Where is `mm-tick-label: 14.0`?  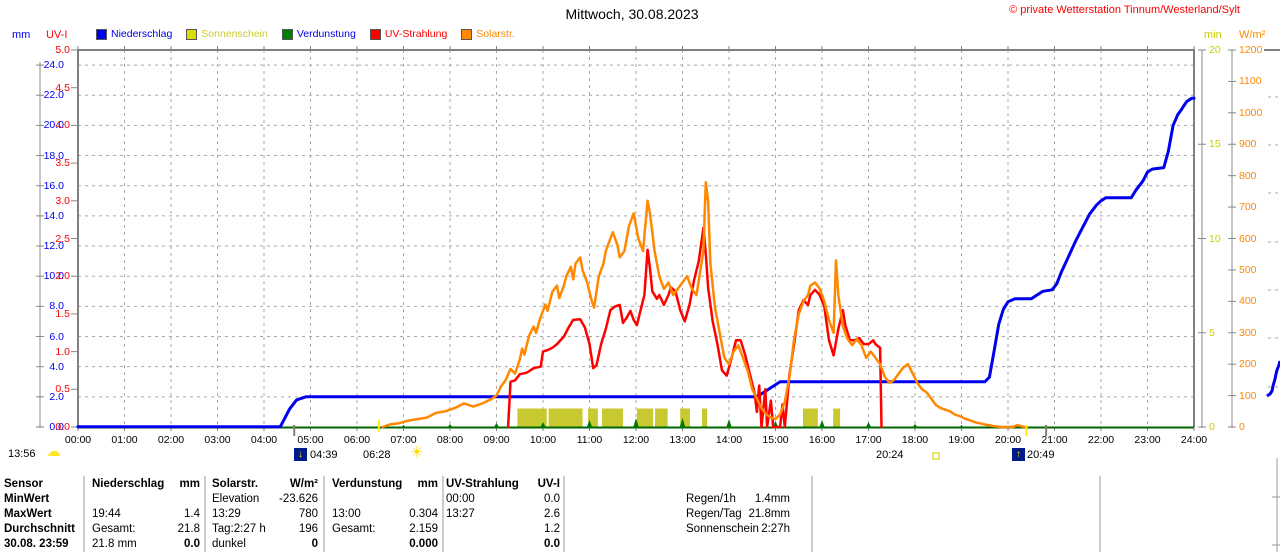 mm-tick-label: 14.0 is located at coordinates (53, 215).